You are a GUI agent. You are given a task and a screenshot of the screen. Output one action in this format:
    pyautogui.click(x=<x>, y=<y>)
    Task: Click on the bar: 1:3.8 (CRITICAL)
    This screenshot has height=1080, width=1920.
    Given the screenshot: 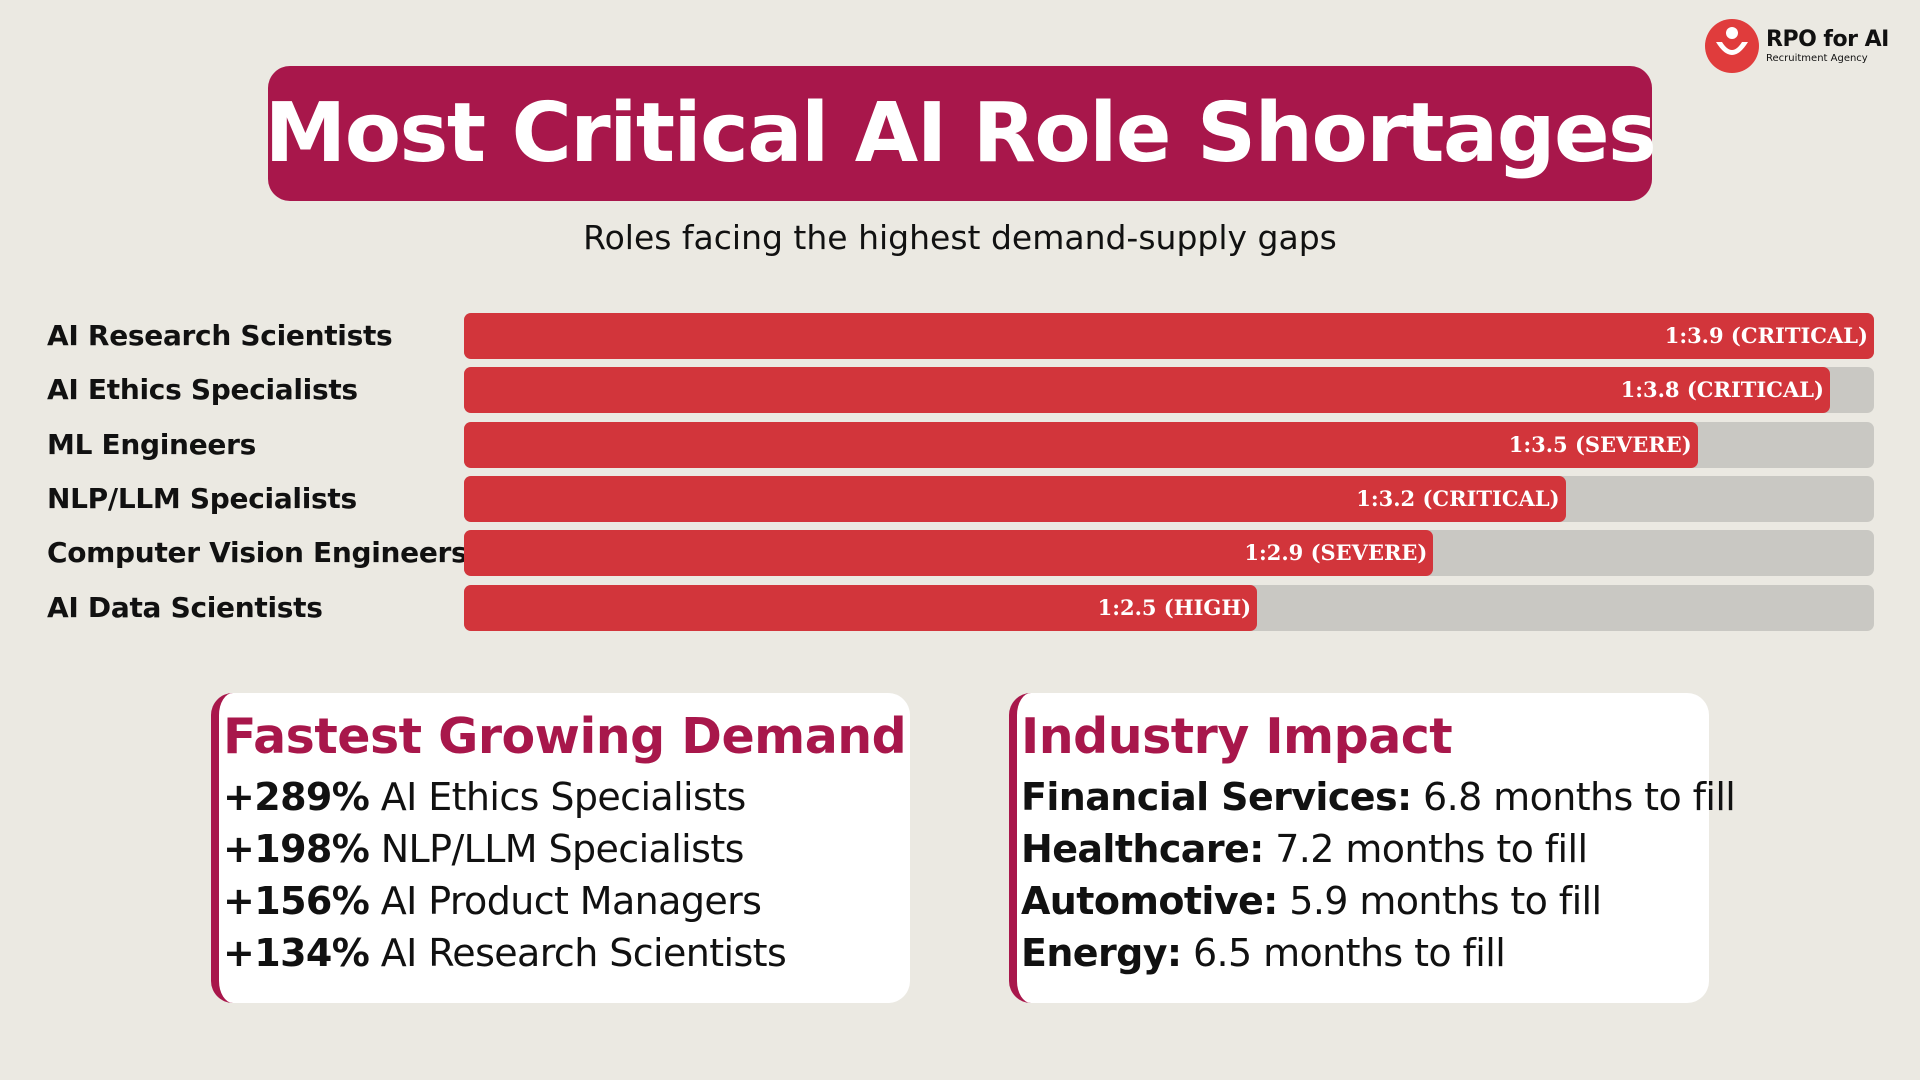 What is the action you would take?
    pyautogui.click(x=1147, y=390)
    